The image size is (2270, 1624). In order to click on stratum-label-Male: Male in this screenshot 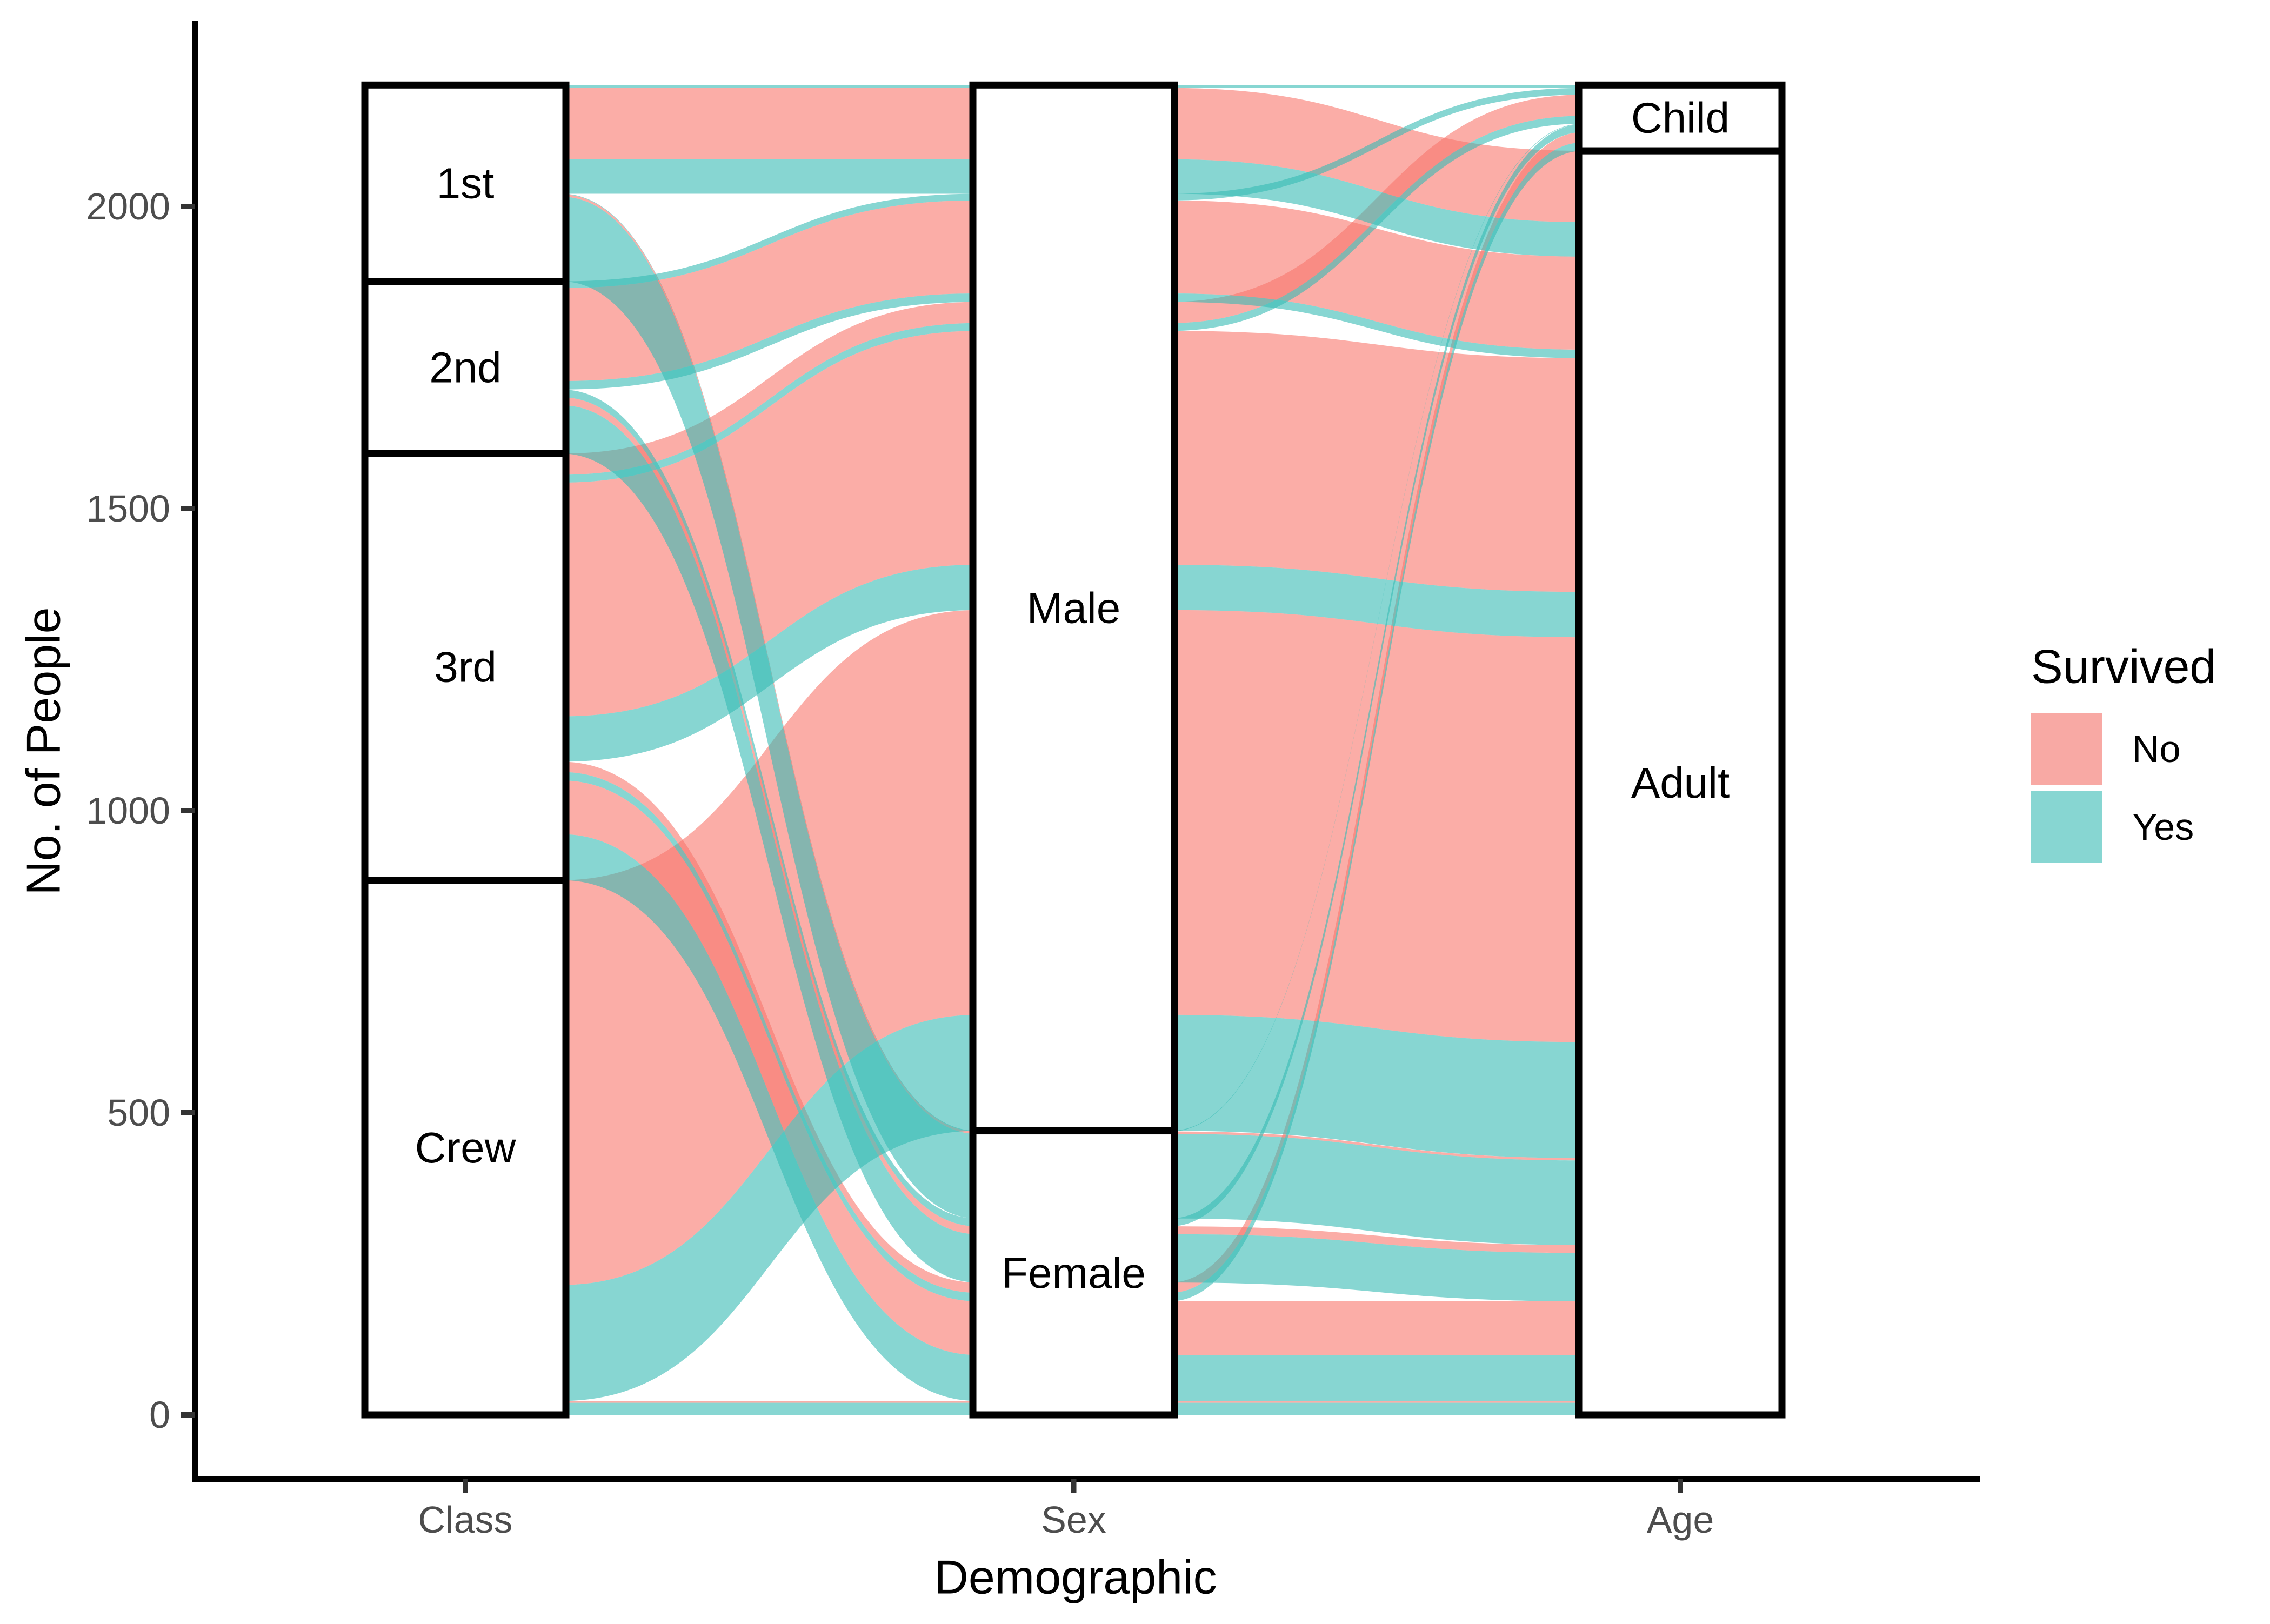, I will do `click(1073, 608)`.